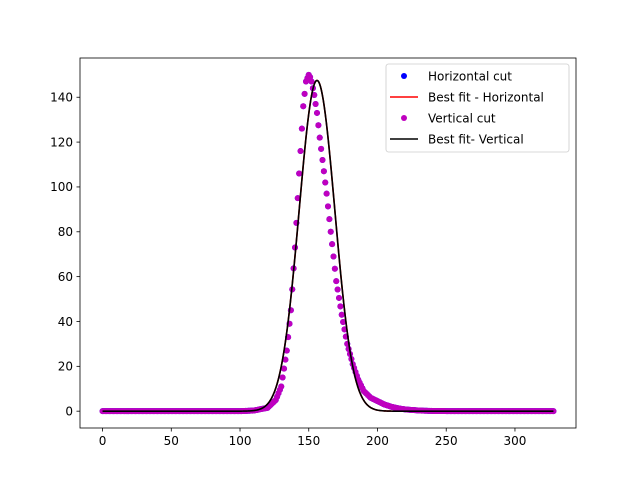 The image size is (640, 480). Describe the element at coordinates (69, 411) in the screenshot. I see `y-tick-label: 0` at that location.